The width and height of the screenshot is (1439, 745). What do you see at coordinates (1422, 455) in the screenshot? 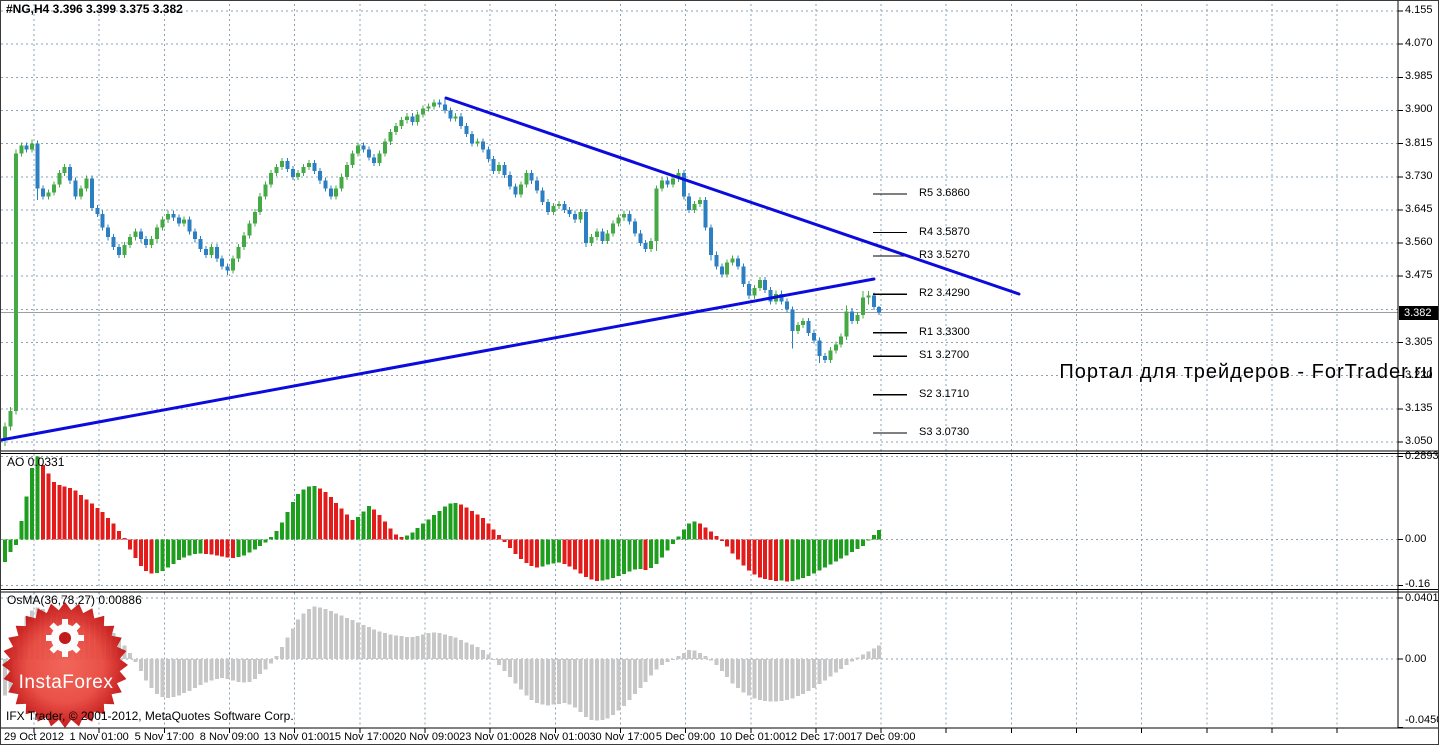
I see `ao-axis-label: 0.2893` at bounding box center [1422, 455].